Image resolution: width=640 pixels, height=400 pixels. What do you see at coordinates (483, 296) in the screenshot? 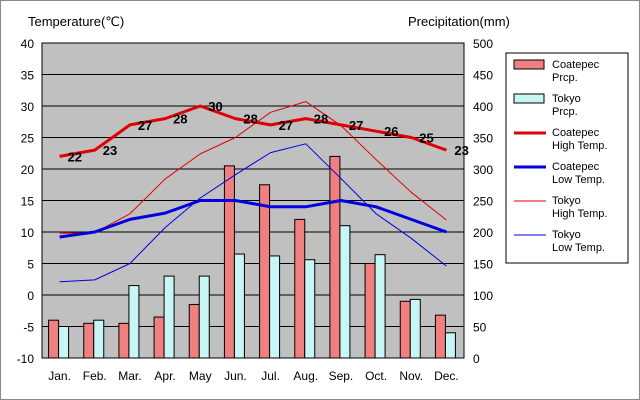
I see `right-tick-label: 100` at bounding box center [483, 296].